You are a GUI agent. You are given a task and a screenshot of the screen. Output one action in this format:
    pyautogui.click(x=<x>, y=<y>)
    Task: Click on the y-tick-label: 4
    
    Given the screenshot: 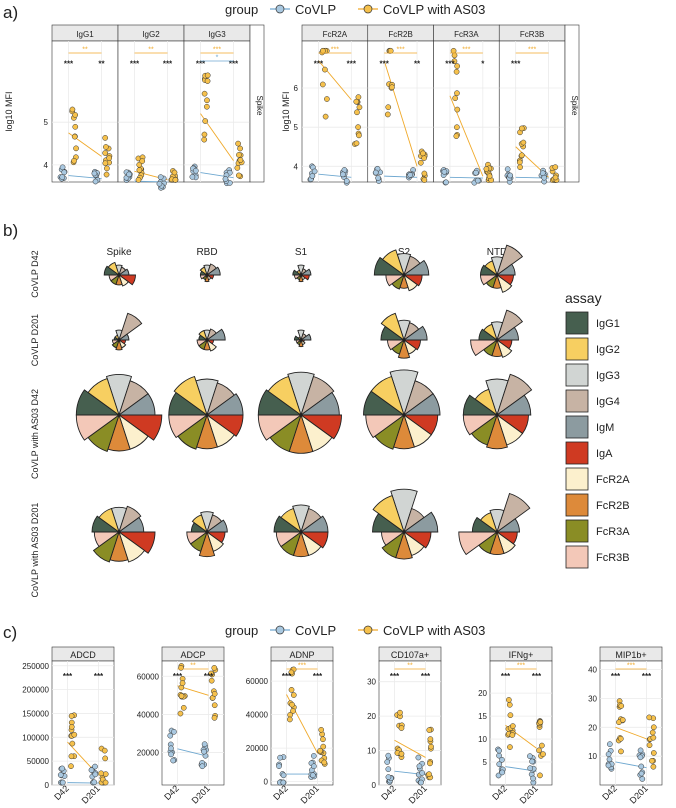 What is the action you would take?
    pyautogui.click(x=46, y=165)
    